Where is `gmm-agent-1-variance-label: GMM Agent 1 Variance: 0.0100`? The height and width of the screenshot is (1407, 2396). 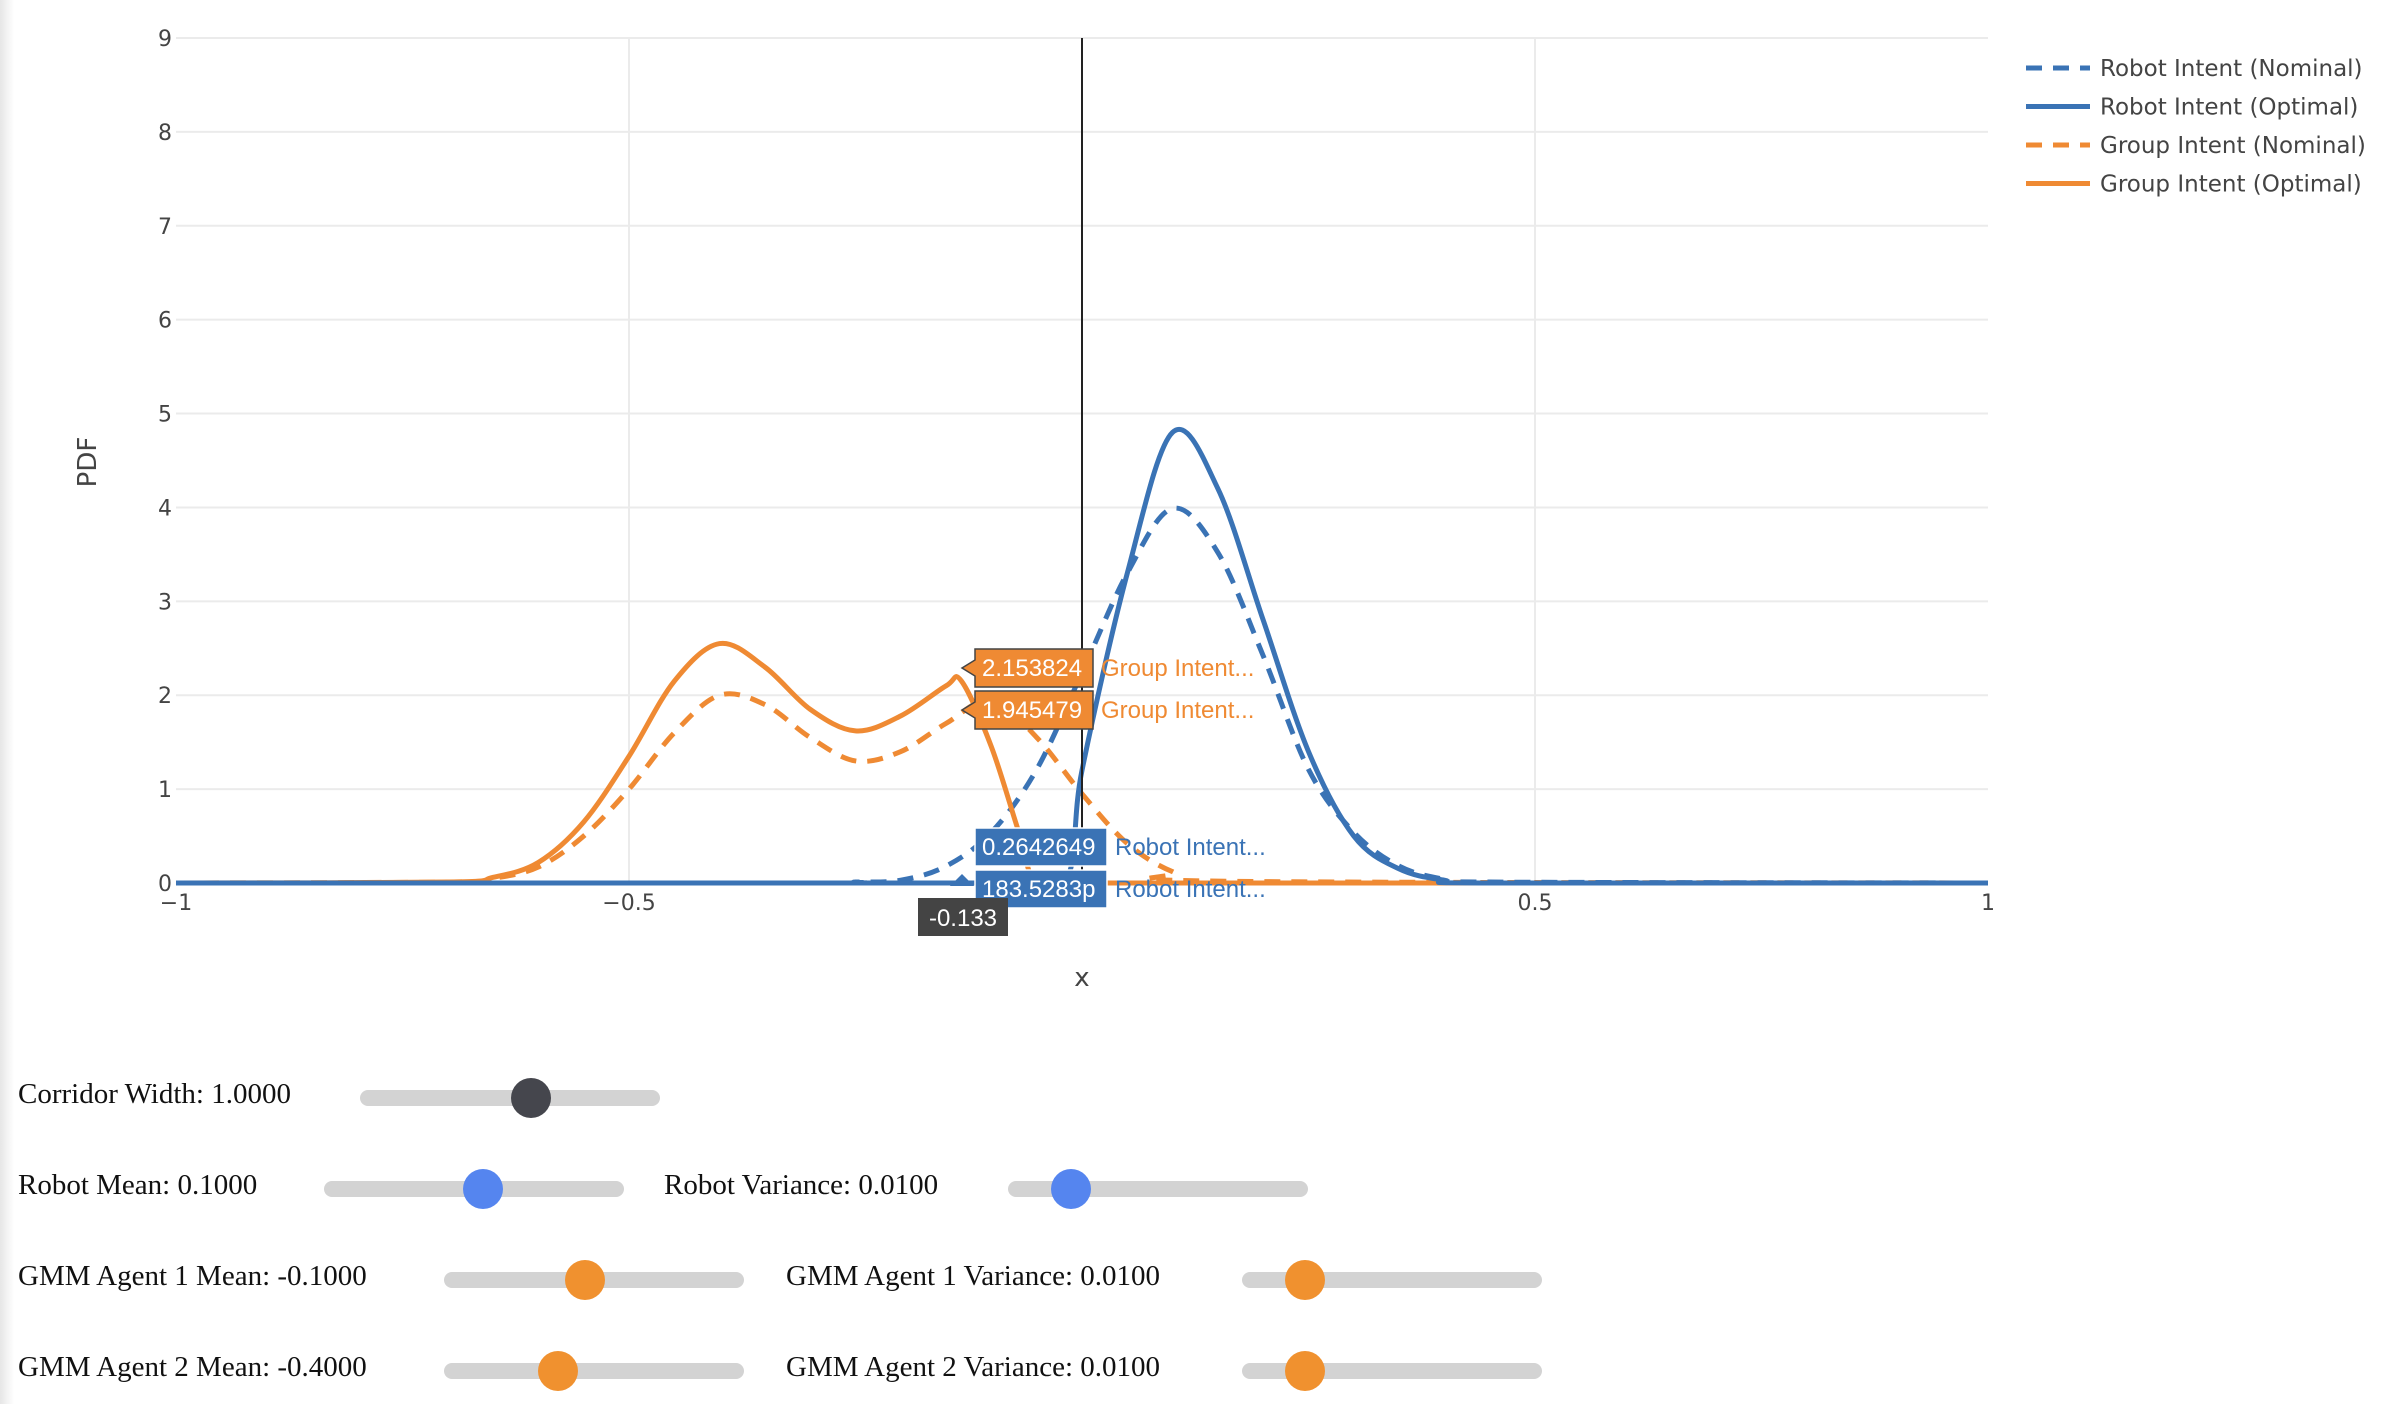
gmm-agent-1-variance-label: GMM Agent 1 Variance: 0.0100 is located at coordinates (973, 1276).